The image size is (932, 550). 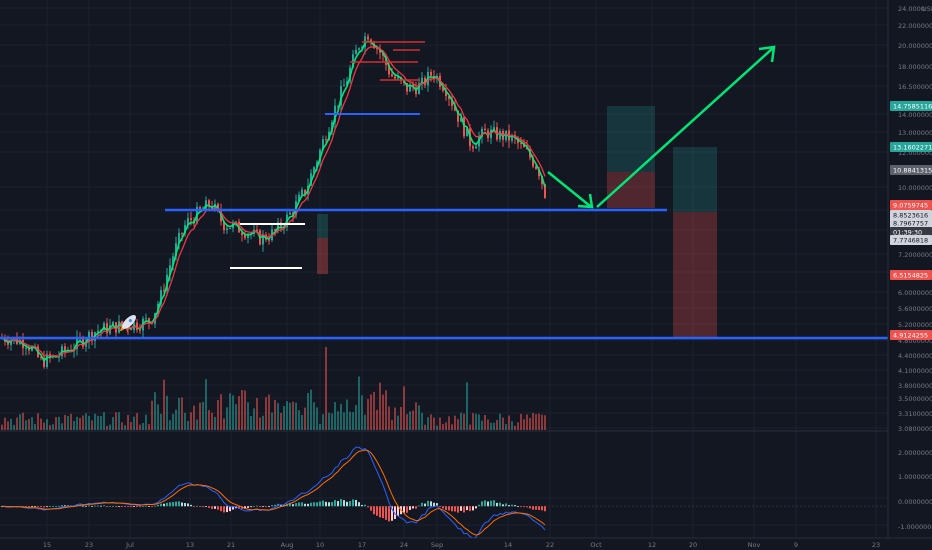 I want to click on time-axis: 15 23 Jul 13 21 Aug 10 17 24 Sep 14 22 Oct 12 20 Nov 9 23, so click(x=466, y=543).